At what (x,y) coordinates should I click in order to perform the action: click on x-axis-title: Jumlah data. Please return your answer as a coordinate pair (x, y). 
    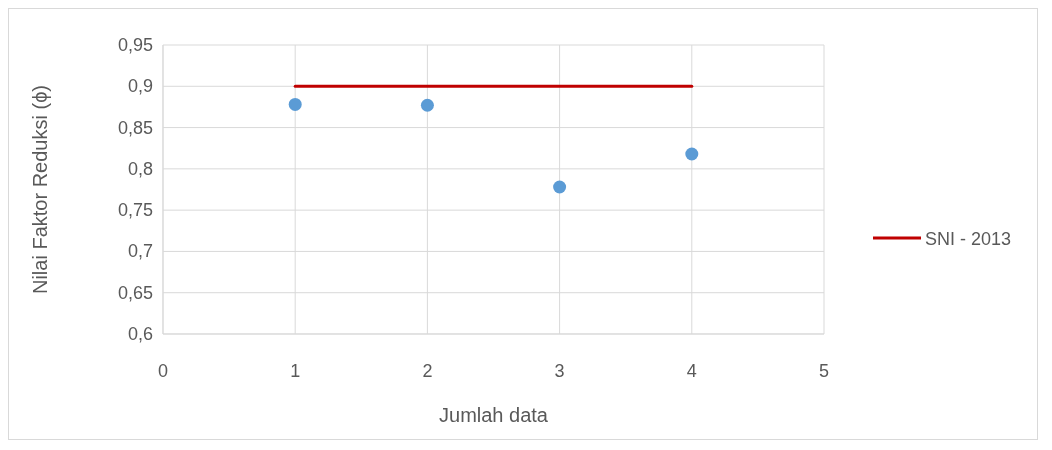
    Looking at the image, I should click on (494, 415).